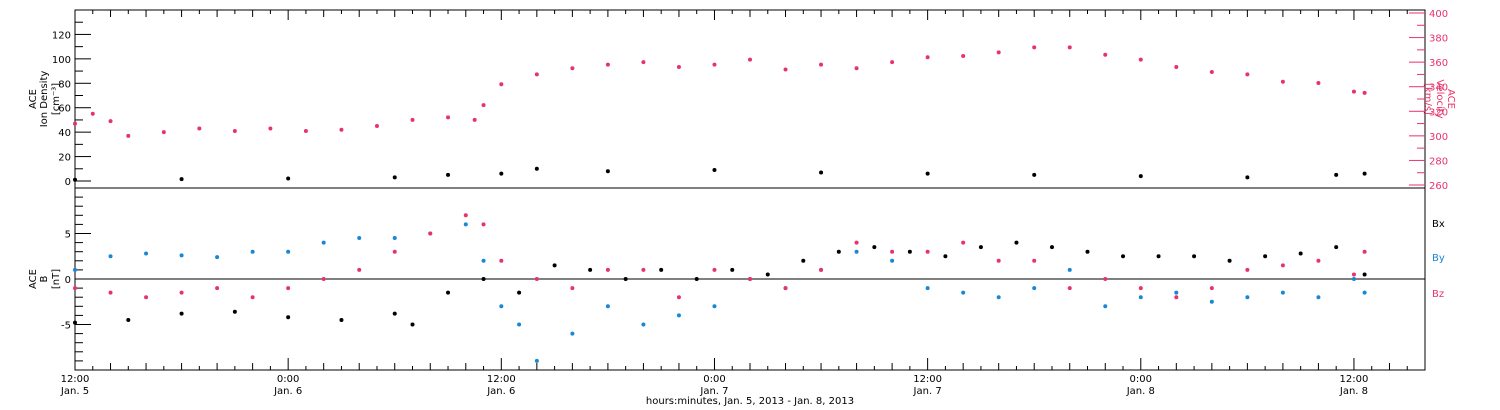 The width and height of the screenshot is (1500, 410). I want to click on top-right-axis-ticks: 260 280 300 320 340 360 380 400, so click(1428, 100).